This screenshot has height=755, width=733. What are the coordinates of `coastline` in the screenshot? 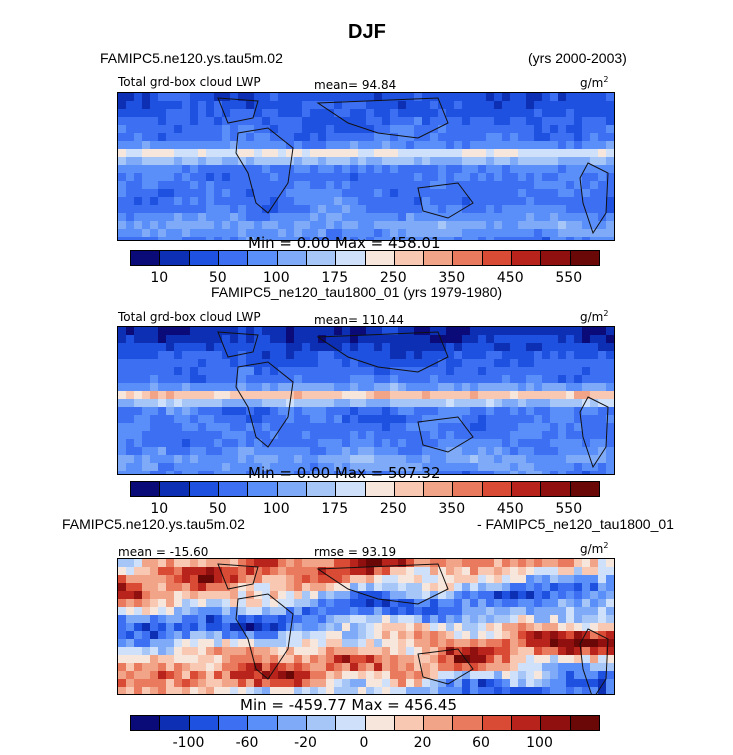 It's located at (264, 636).